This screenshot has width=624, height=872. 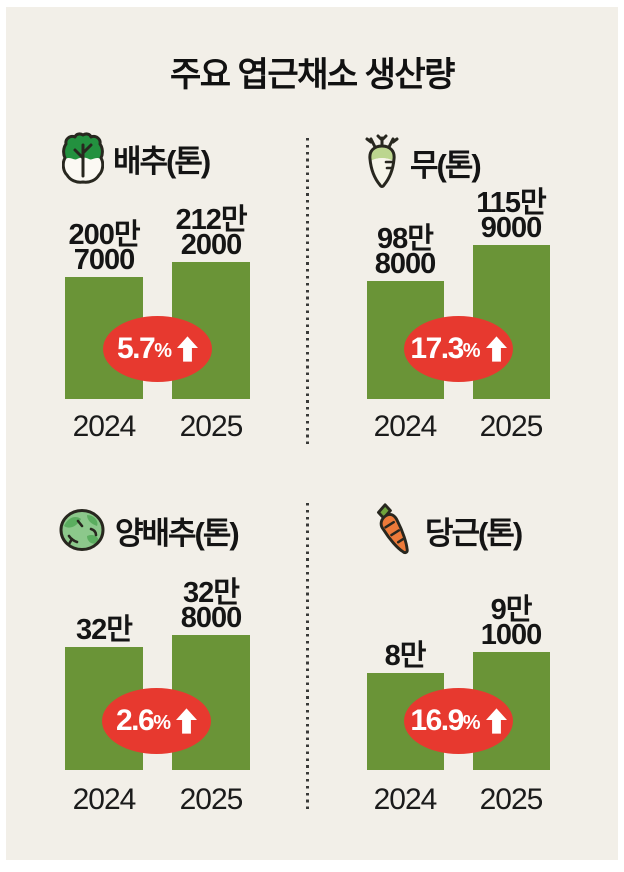 What do you see at coordinates (405, 656) in the screenshot?
I see `value-label-2024: 8만` at bounding box center [405, 656].